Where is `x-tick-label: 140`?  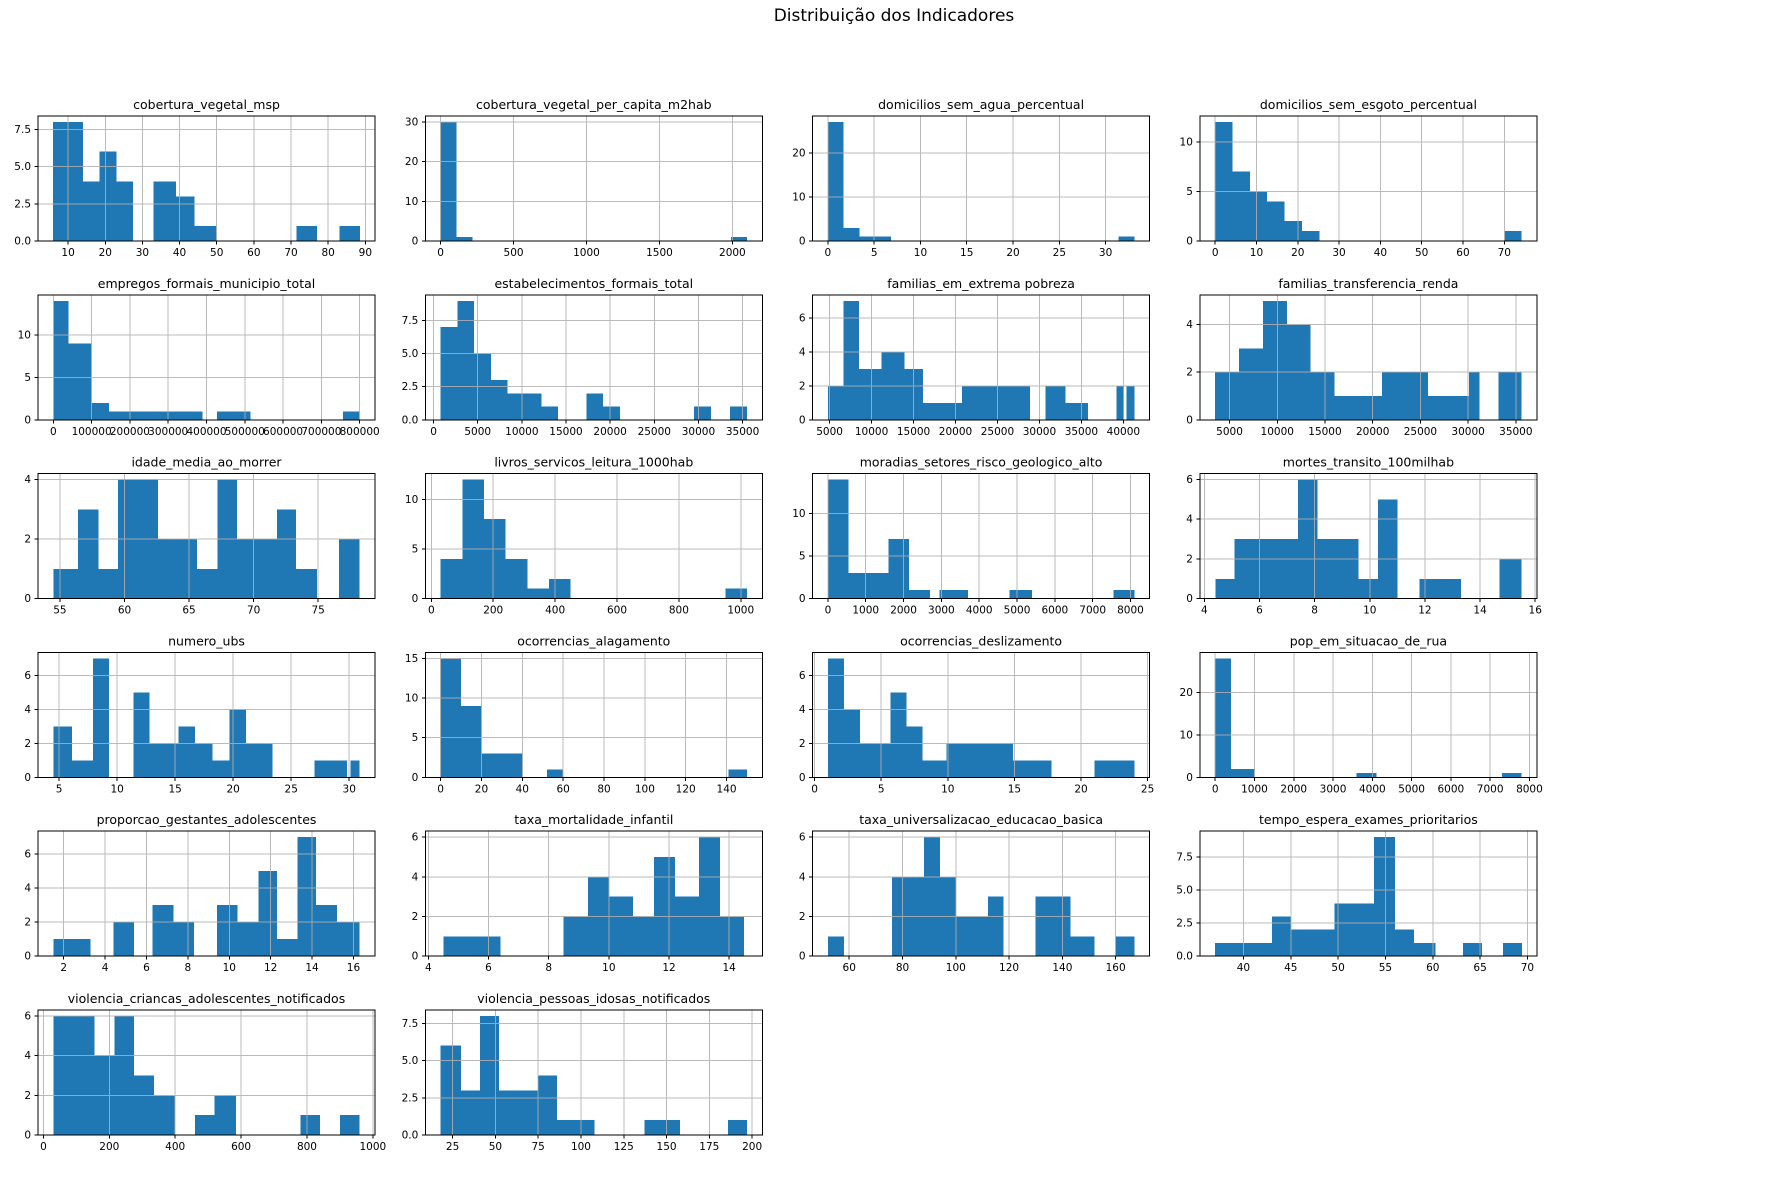
x-tick-label: 140 is located at coordinates (1062, 968).